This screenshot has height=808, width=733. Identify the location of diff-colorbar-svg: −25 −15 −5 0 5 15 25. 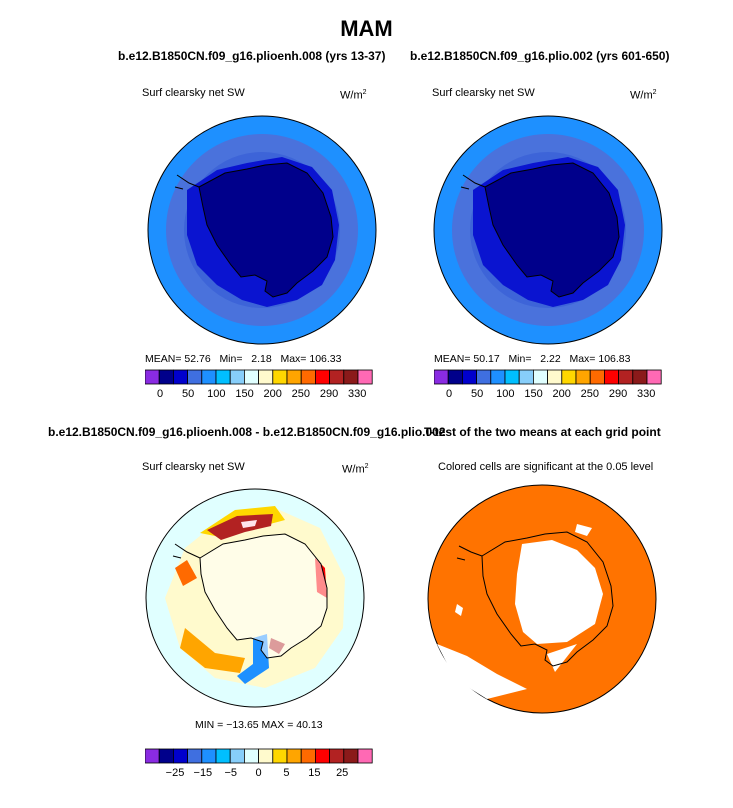
(258, 763).